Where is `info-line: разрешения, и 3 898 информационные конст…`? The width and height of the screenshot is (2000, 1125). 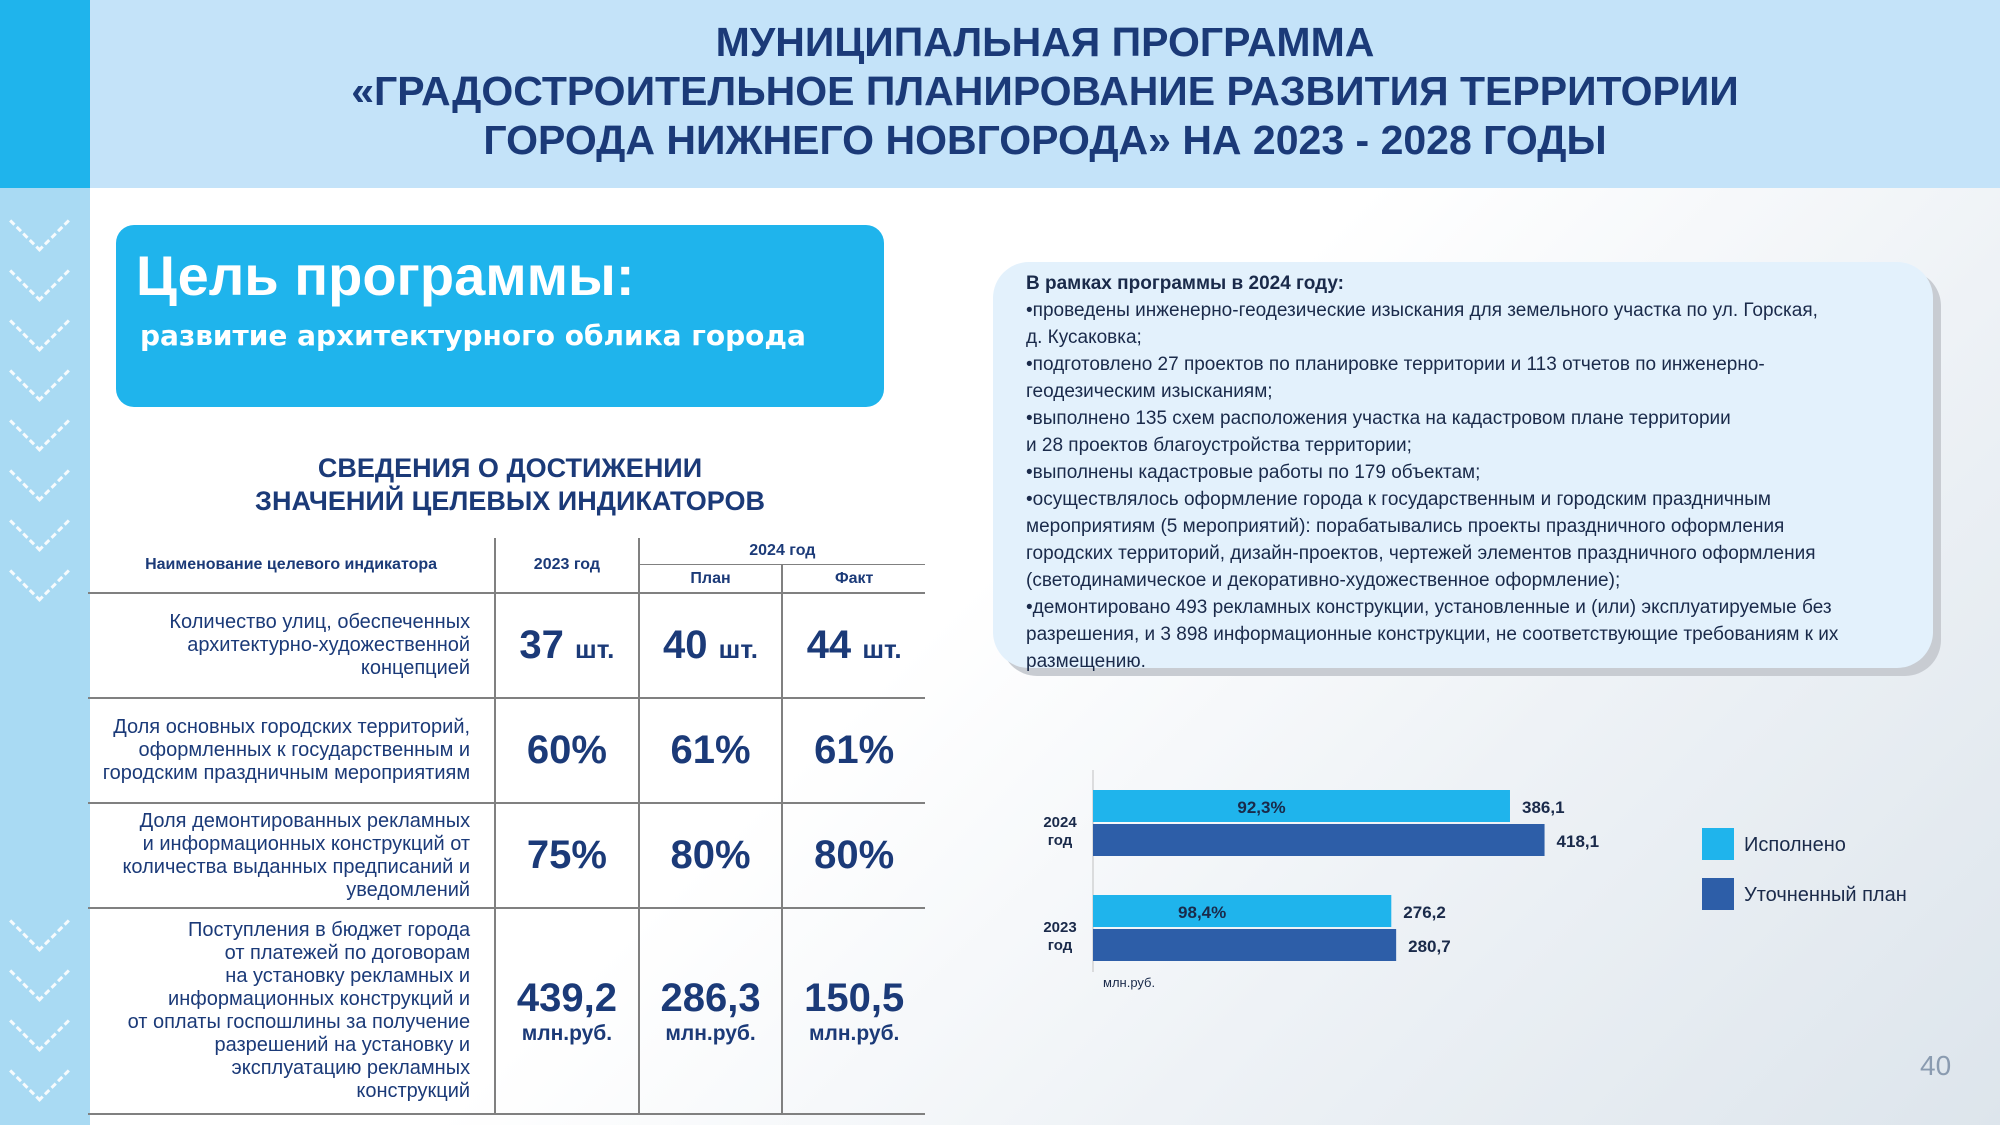
info-line: разрешения, и 3 898 информационные конст… is located at coordinates (1432, 634).